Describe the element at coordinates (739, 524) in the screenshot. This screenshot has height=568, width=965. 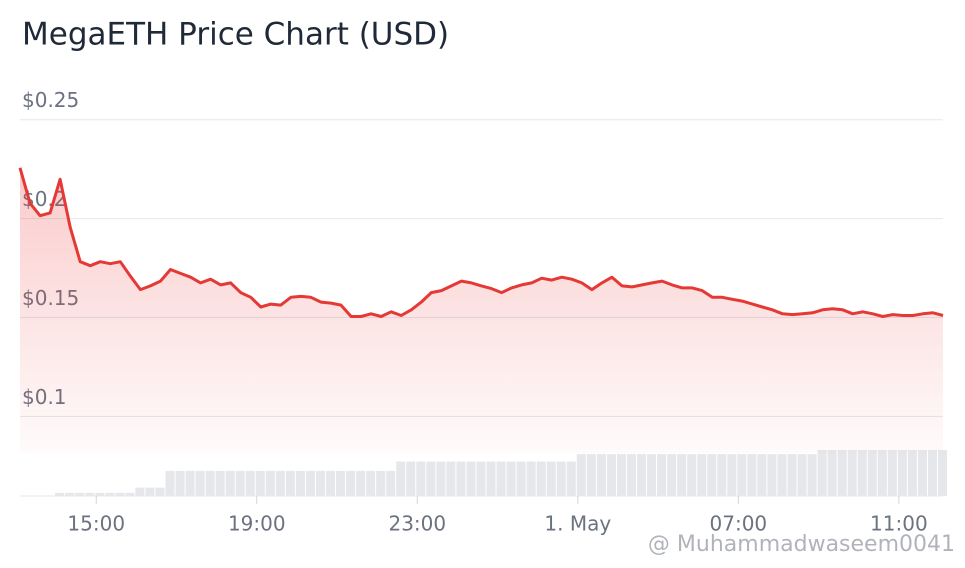
I see `x-tick-label: 07:00` at that location.